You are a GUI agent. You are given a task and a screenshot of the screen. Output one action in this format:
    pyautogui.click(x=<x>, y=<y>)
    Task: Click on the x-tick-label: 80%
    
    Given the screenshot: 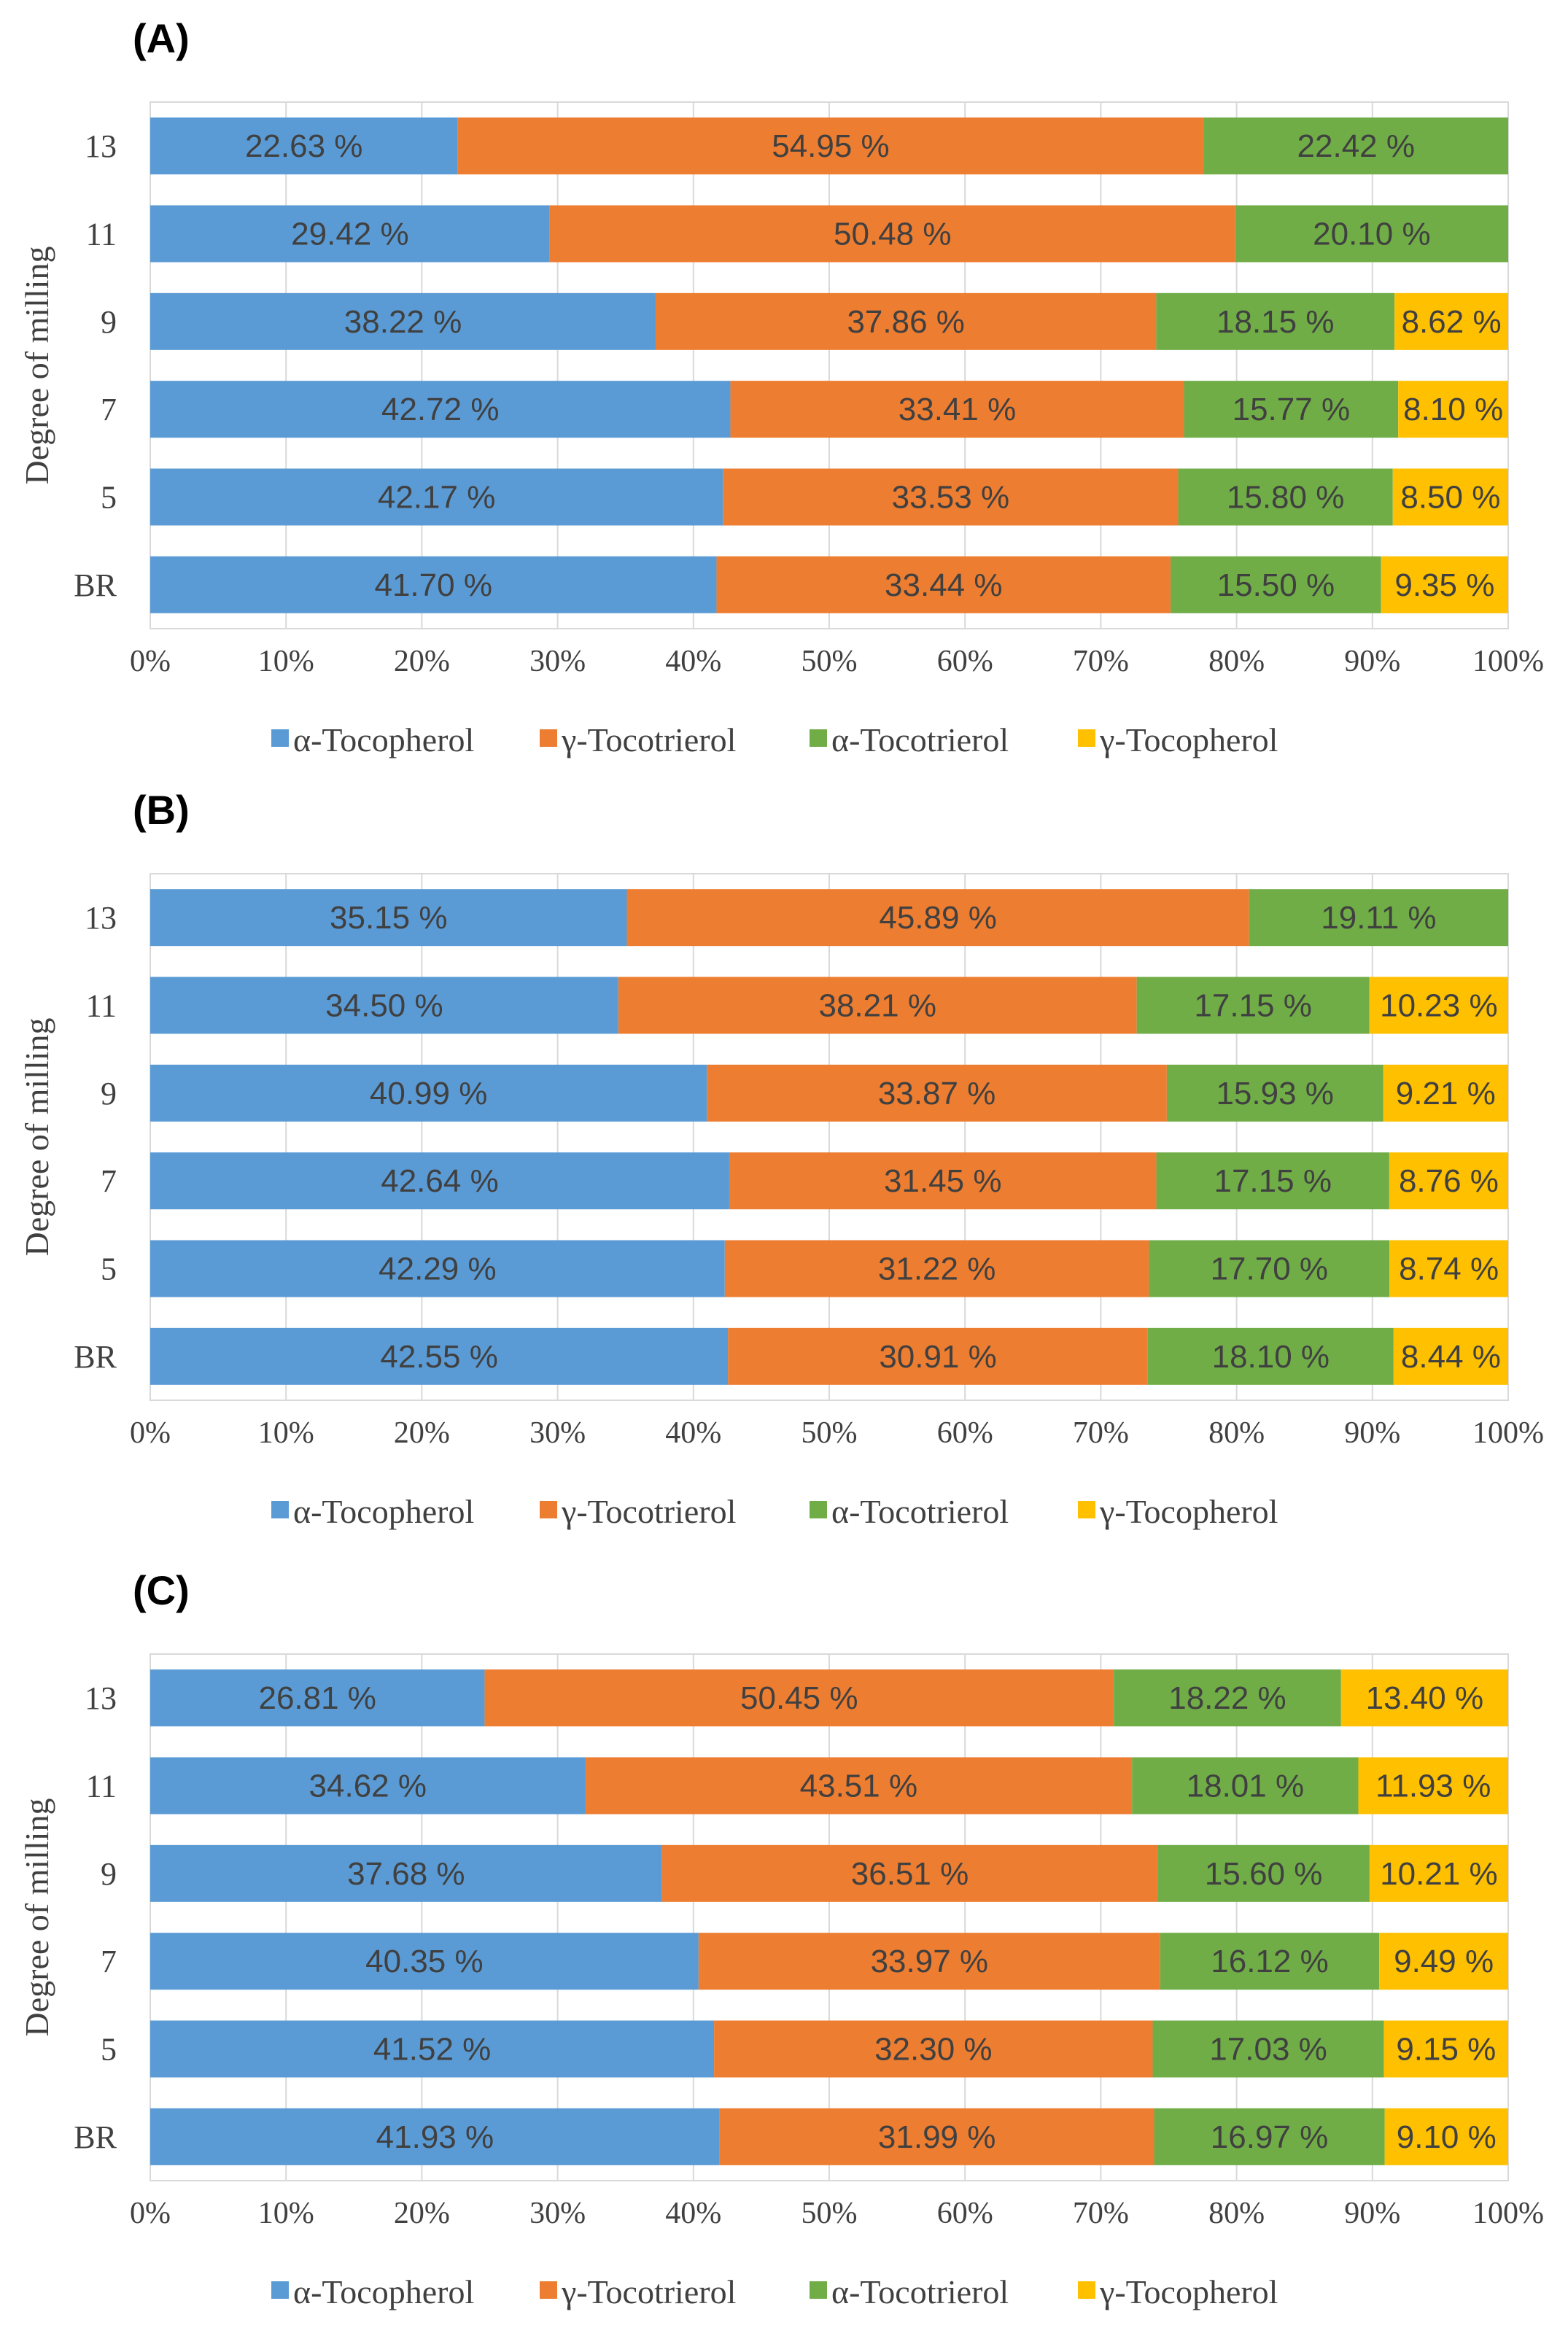 What is the action you would take?
    pyautogui.click(x=1236, y=2213)
    